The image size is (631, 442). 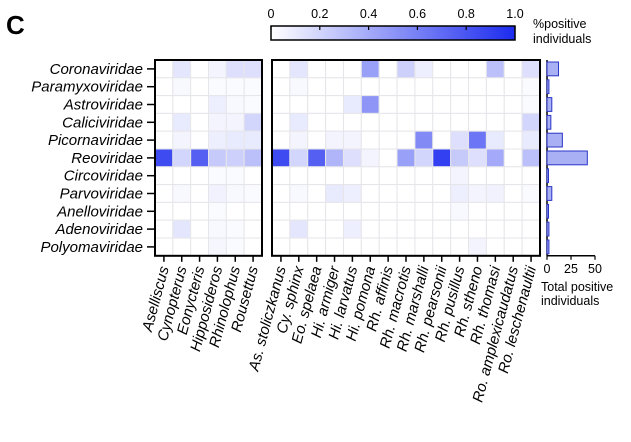 What do you see at coordinates (571, 269) in the screenshot?
I see `bar-axis-tick-label: 25` at bounding box center [571, 269].